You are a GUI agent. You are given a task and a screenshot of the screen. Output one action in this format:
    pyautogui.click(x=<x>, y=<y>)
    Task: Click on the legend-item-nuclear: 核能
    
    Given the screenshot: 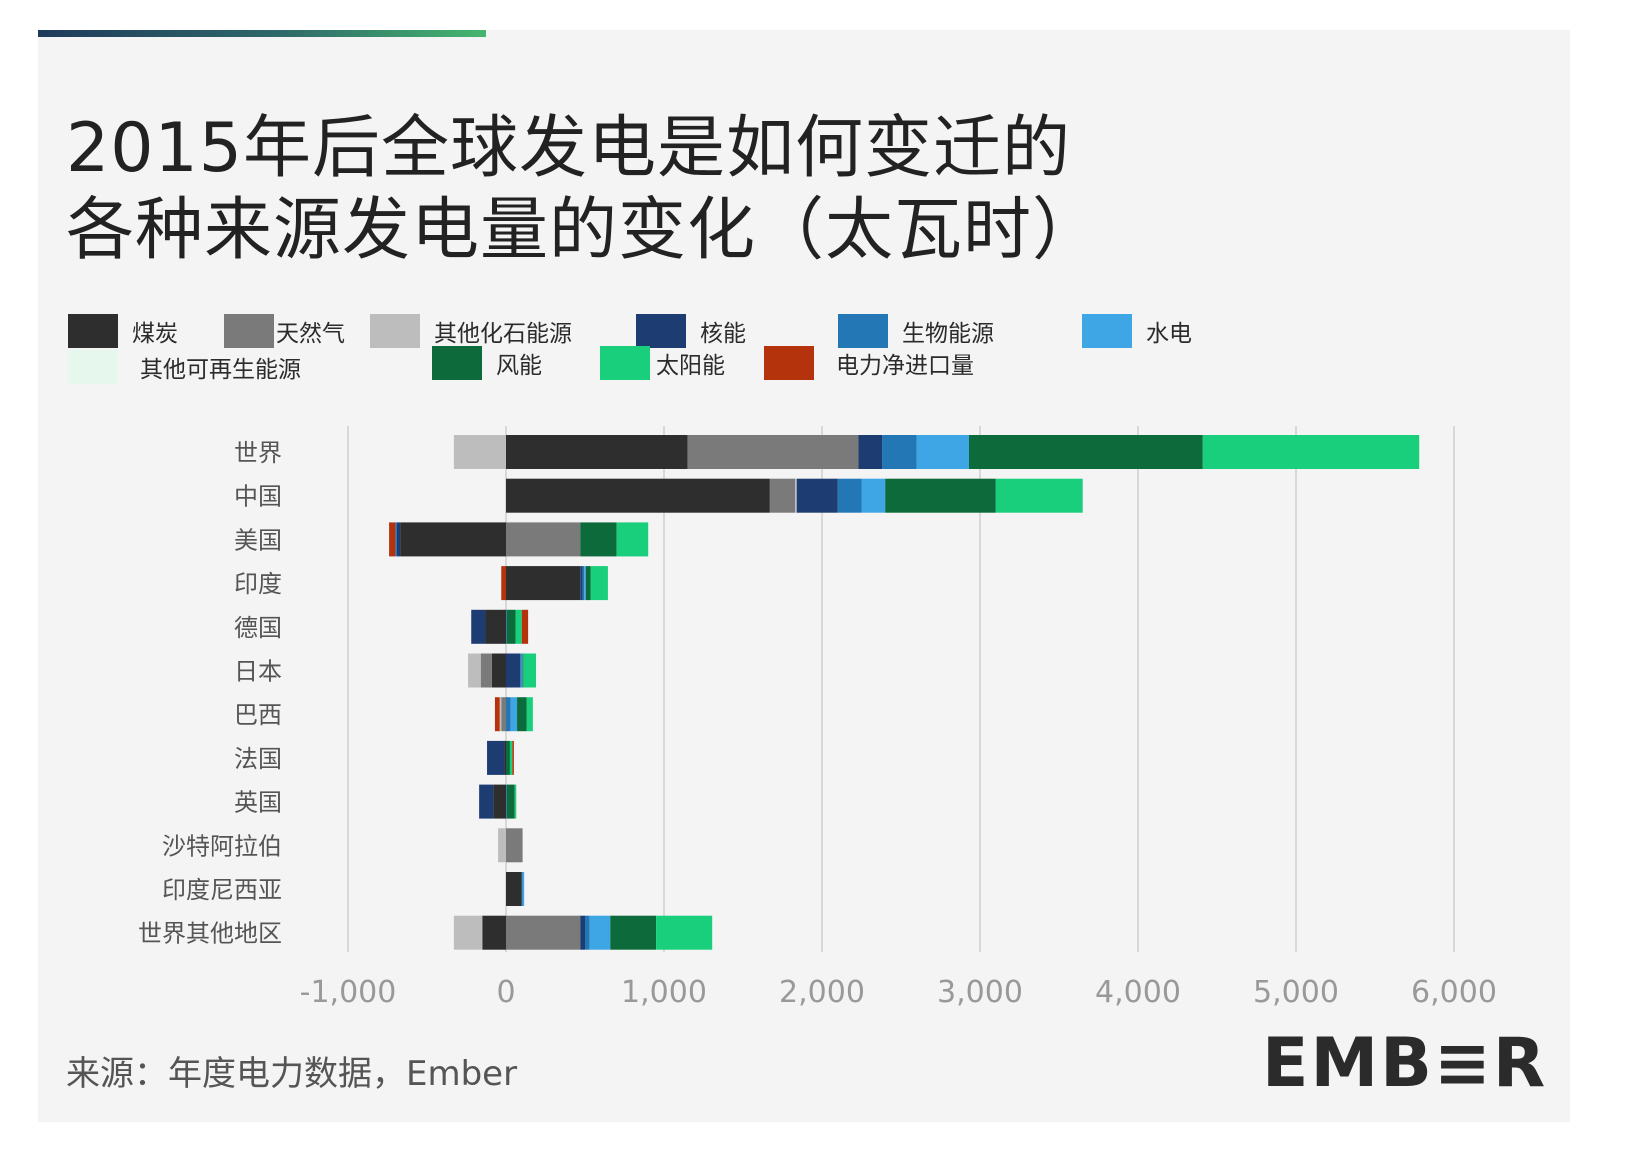 What is the action you would take?
    pyautogui.click(x=691, y=331)
    